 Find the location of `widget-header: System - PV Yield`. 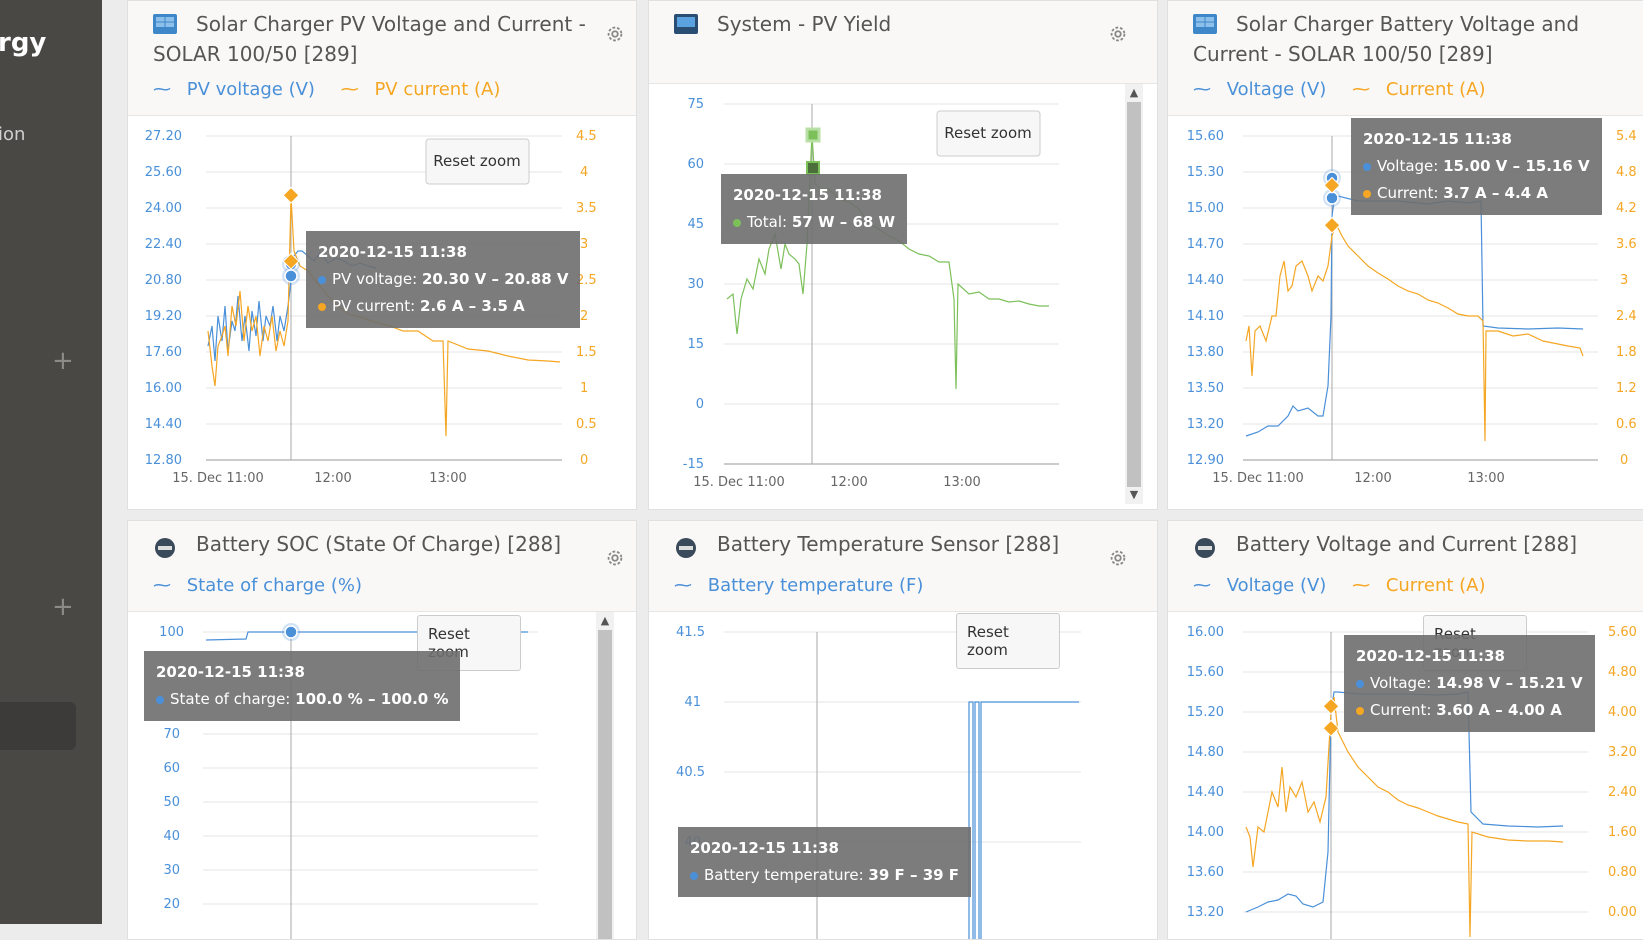

widget-header: System - PV Yield is located at coordinates (903, 42).